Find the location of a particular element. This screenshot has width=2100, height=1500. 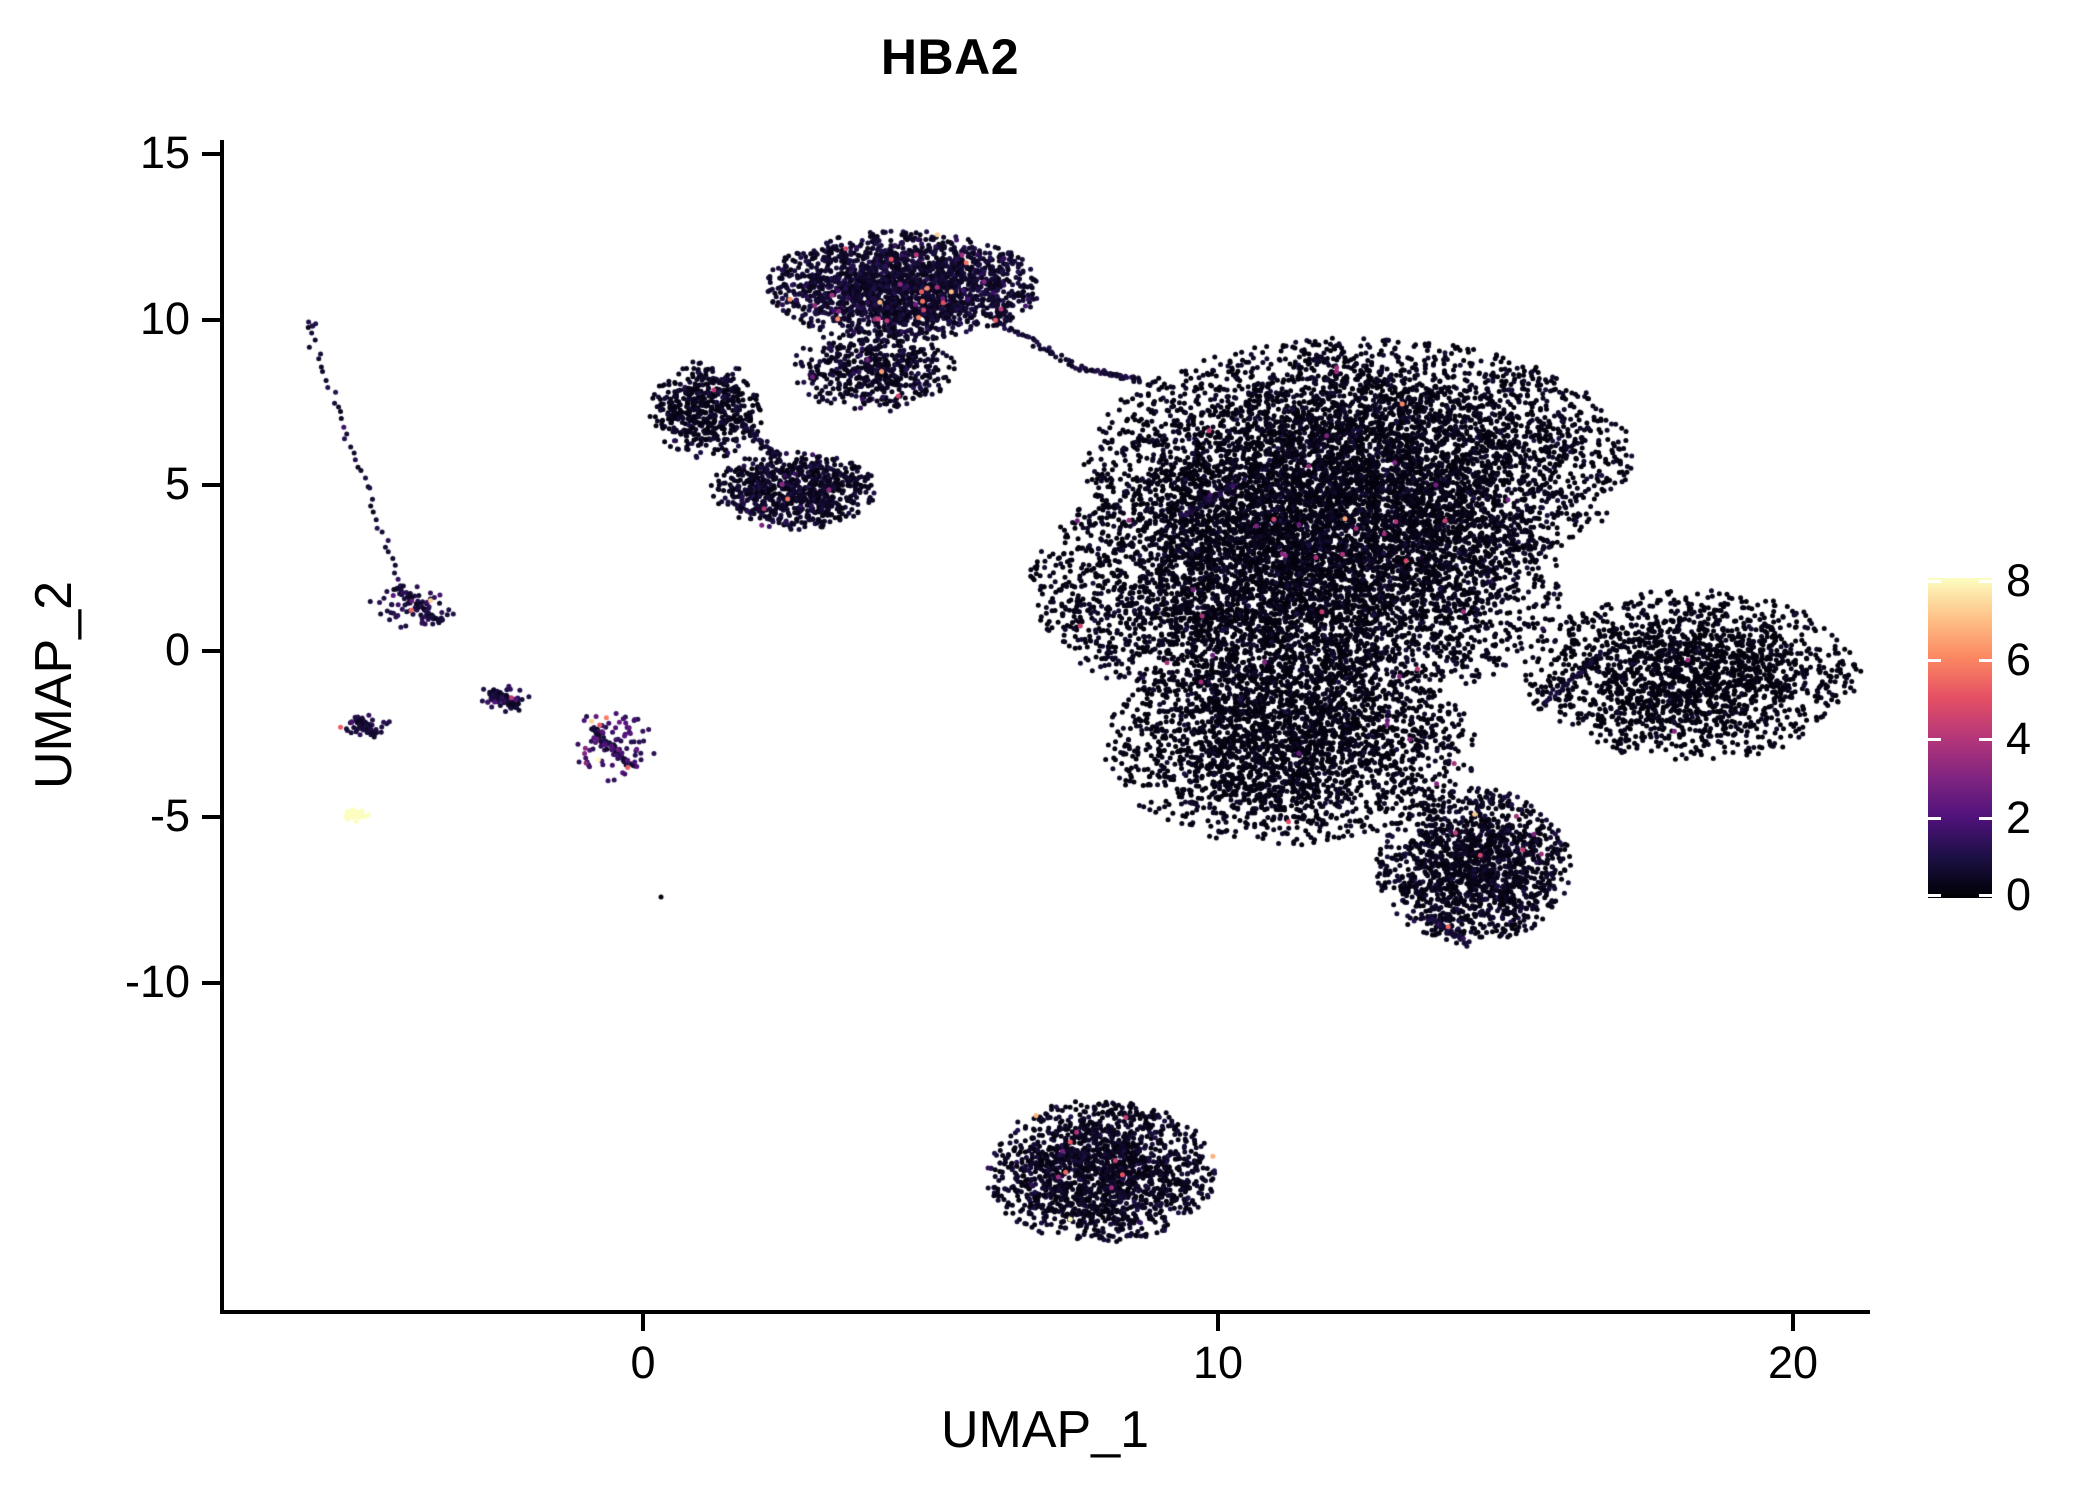

colorbar-tick-8-left is located at coordinates (1934, 581).